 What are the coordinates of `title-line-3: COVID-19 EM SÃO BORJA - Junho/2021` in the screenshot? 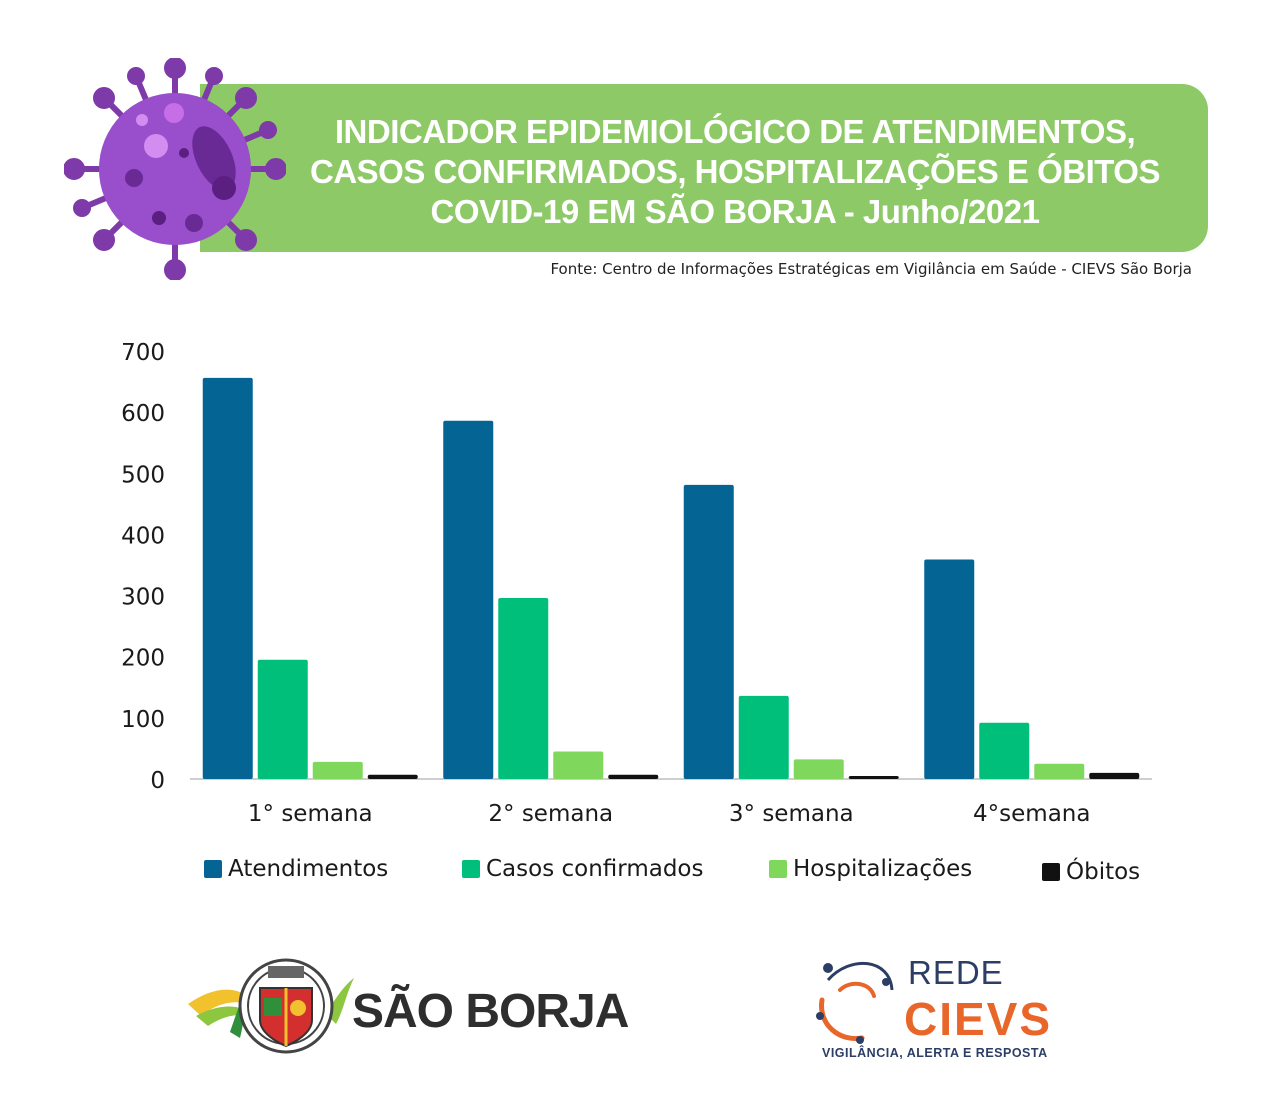 It's located at (735, 211).